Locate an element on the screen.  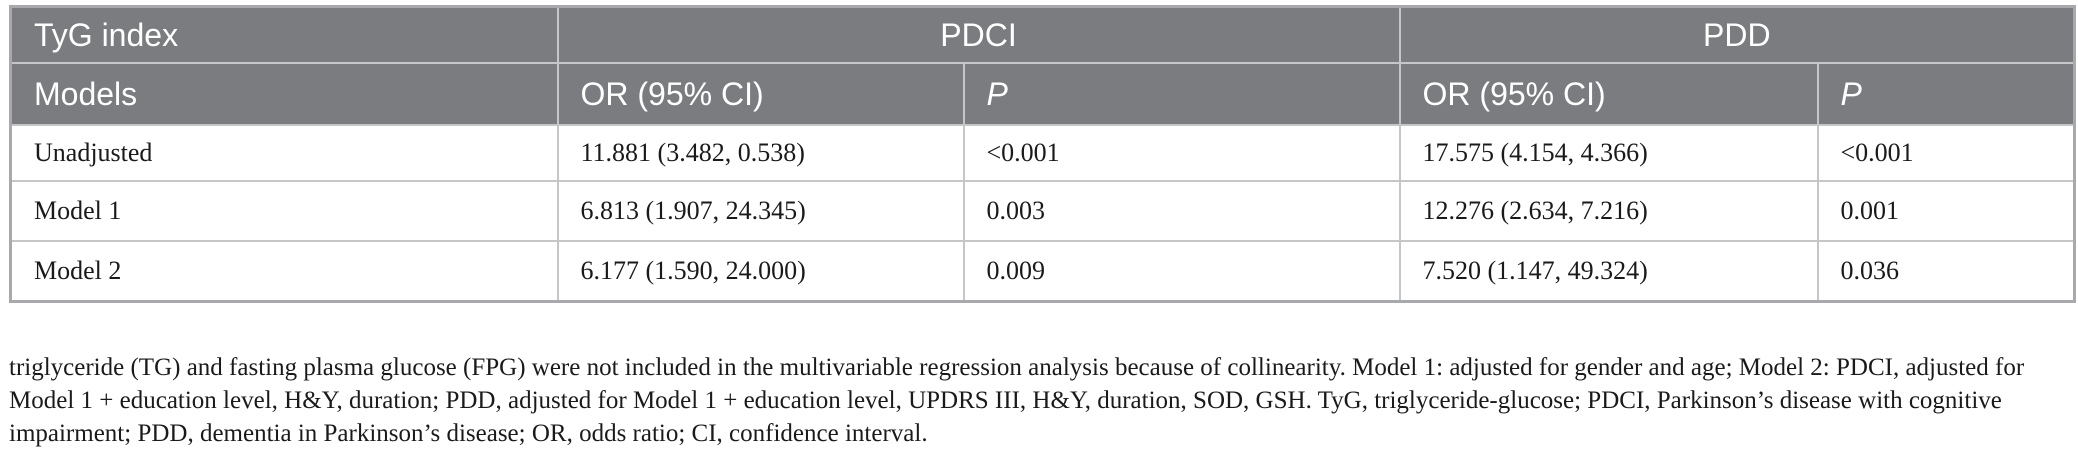
header-pdd-or: OR (95% CI) is located at coordinates (1608, 94).